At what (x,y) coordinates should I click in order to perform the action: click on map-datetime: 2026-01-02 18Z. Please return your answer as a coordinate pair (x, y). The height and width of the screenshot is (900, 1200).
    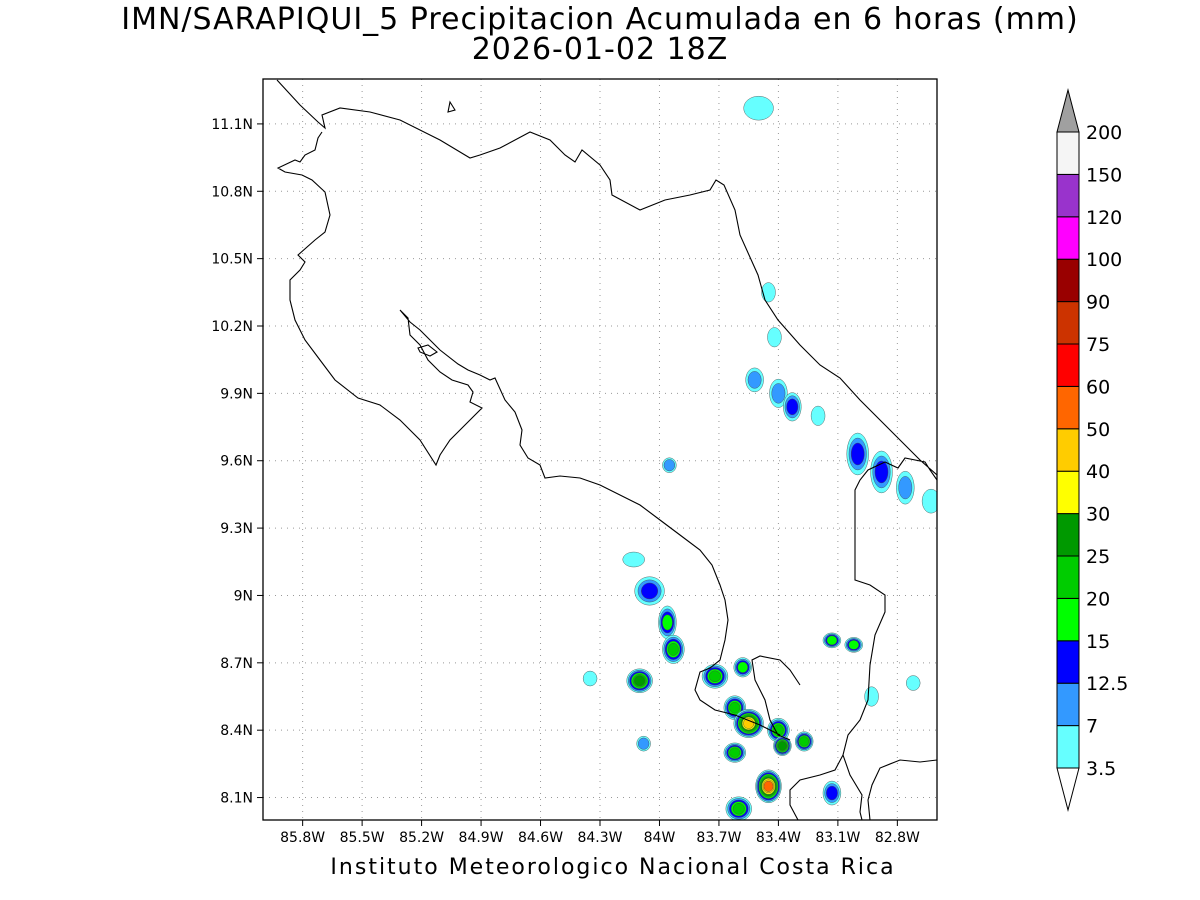
    Looking at the image, I should click on (600, 49).